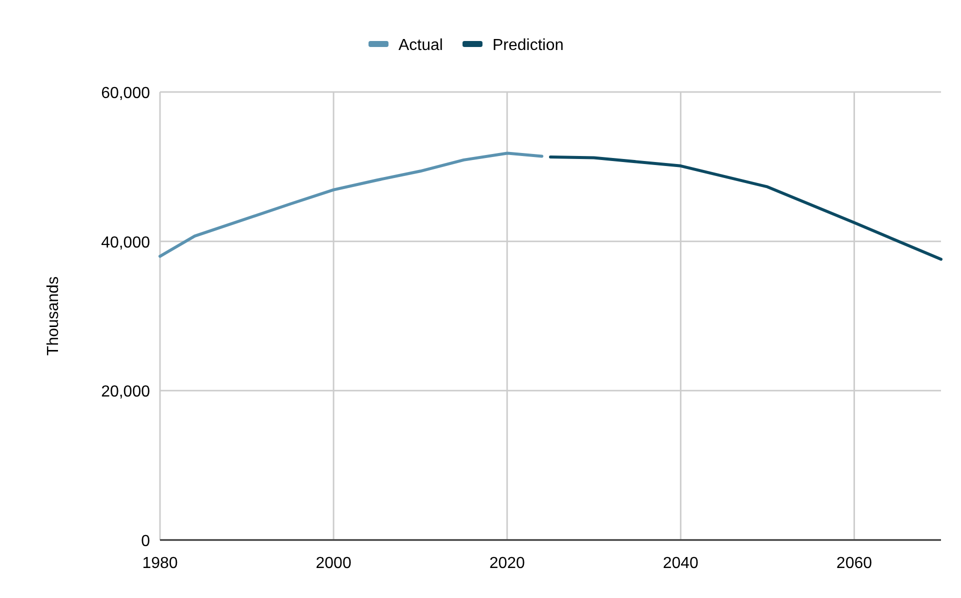 The image size is (961, 598). Describe the element at coordinates (507, 563) in the screenshot. I see `x-tick-label: 2020` at that location.